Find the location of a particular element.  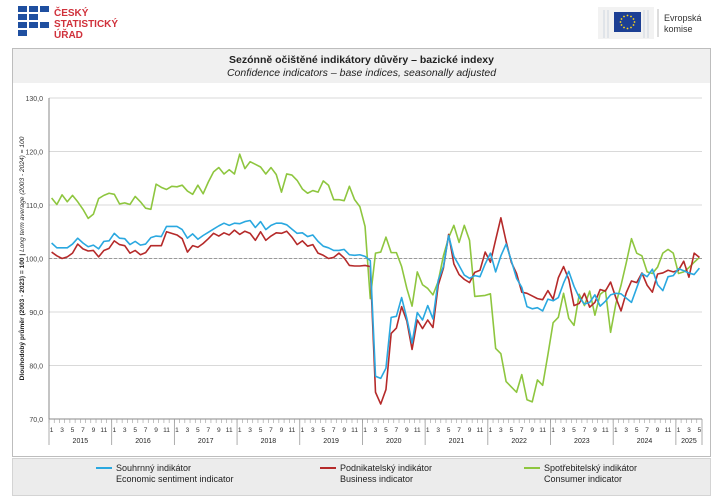

y-tick-label: 130,0 is located at coordinates (34, 99).